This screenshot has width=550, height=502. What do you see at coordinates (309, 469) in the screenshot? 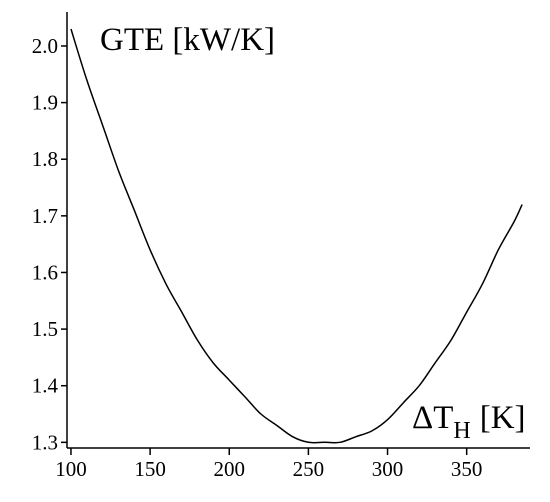
I see `x-tick-label: 250` at bounding box center [309, 469].